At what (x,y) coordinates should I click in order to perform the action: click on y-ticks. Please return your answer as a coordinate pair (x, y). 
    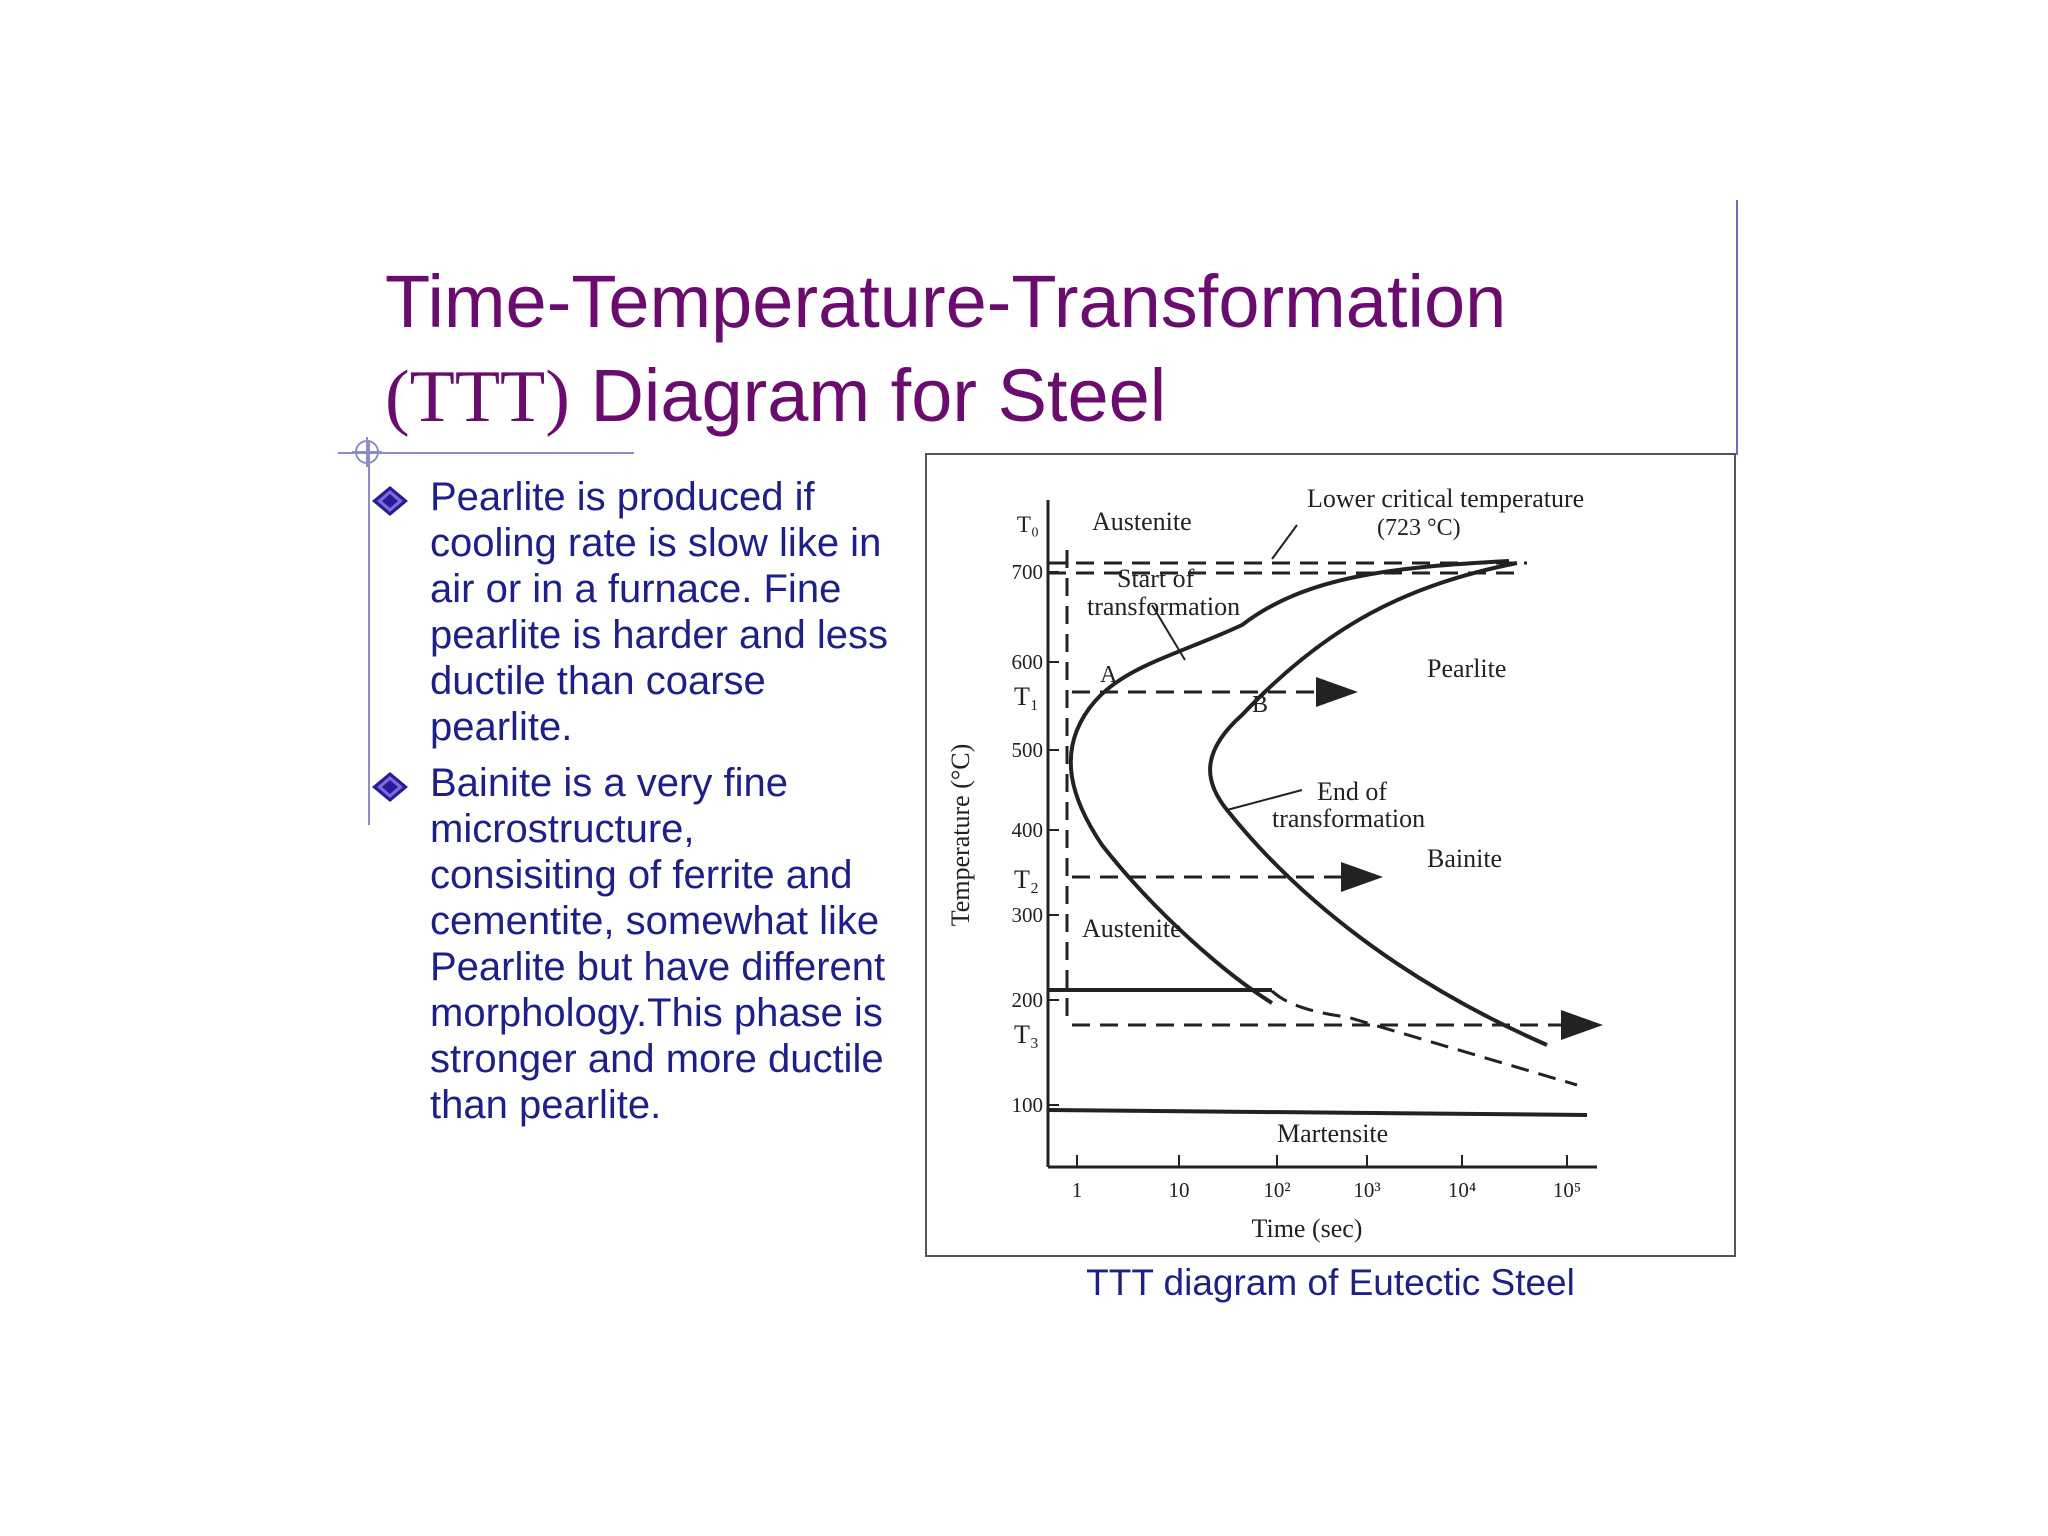
    Looking at the image, I should click on (1053, 838).